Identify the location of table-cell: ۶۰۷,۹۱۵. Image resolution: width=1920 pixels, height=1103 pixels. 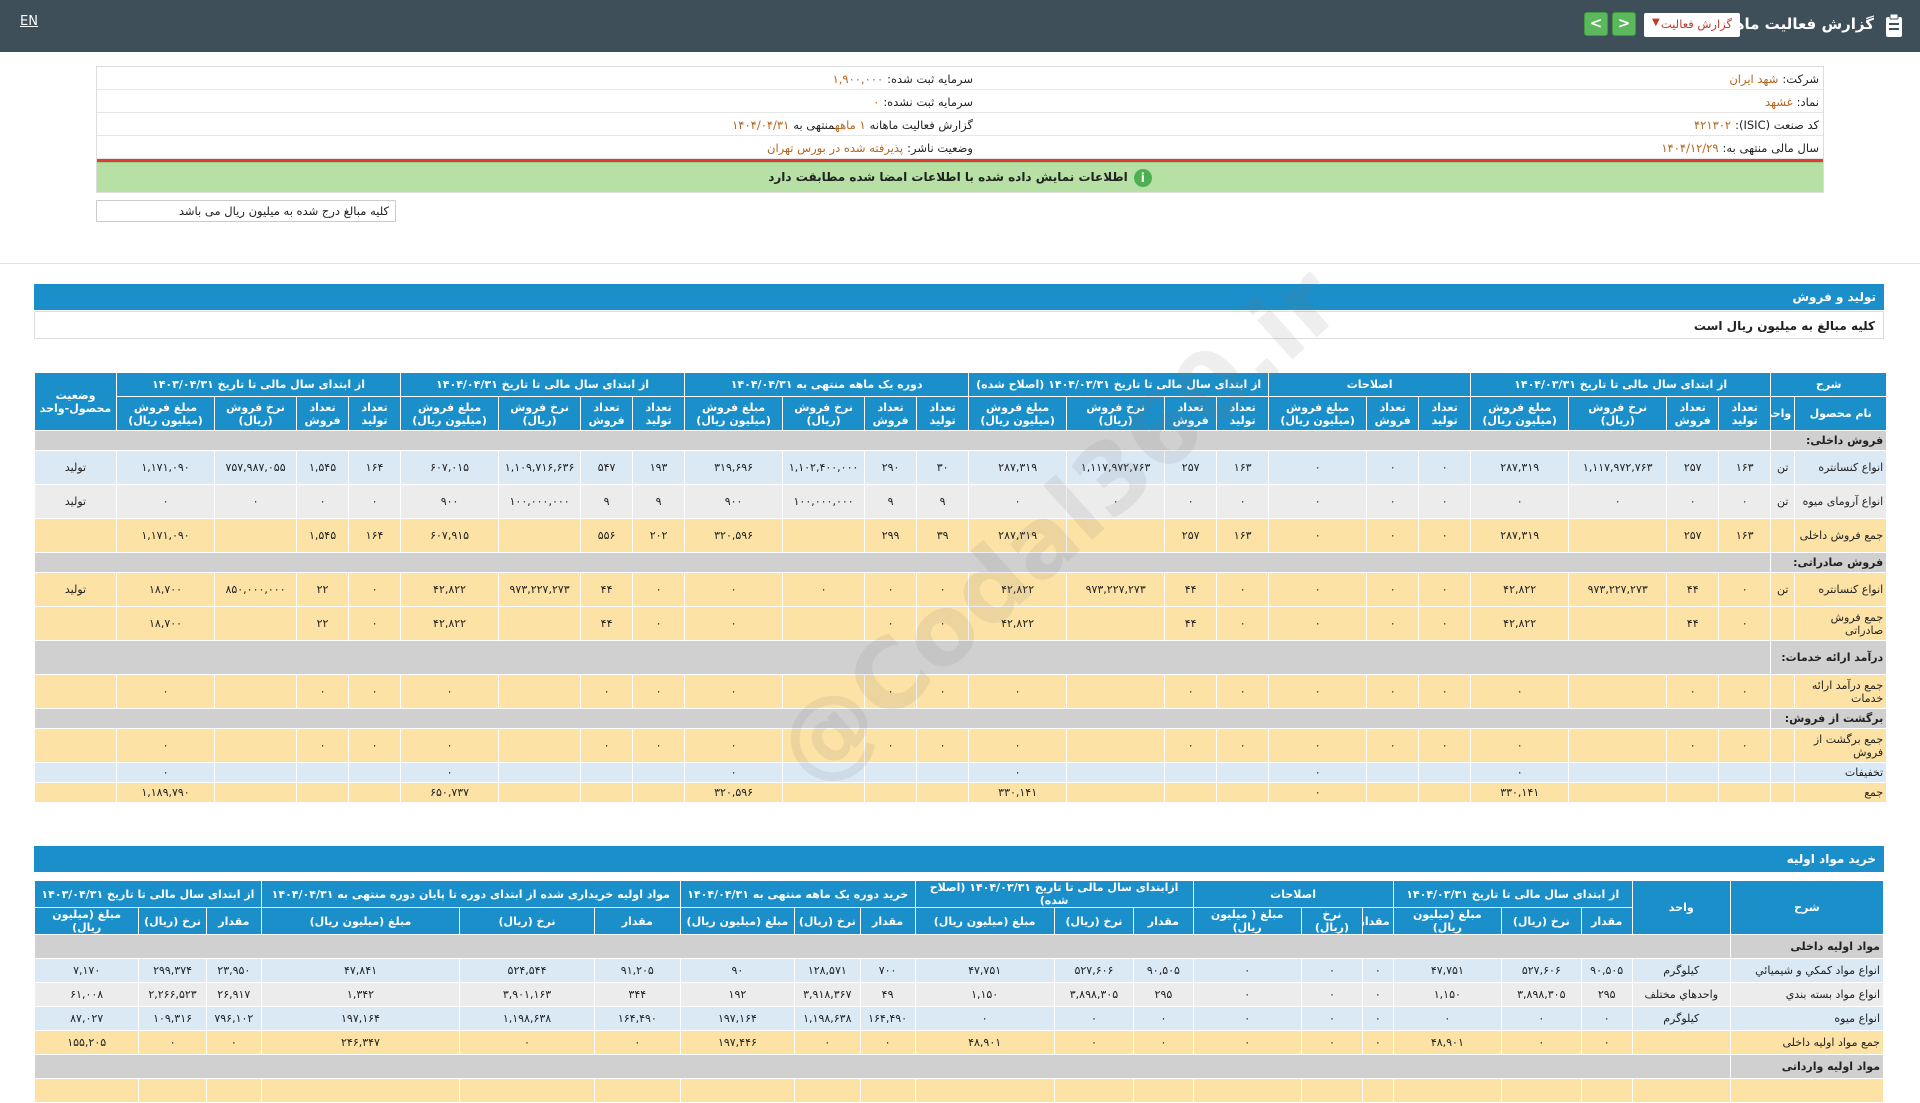
(450, 535).